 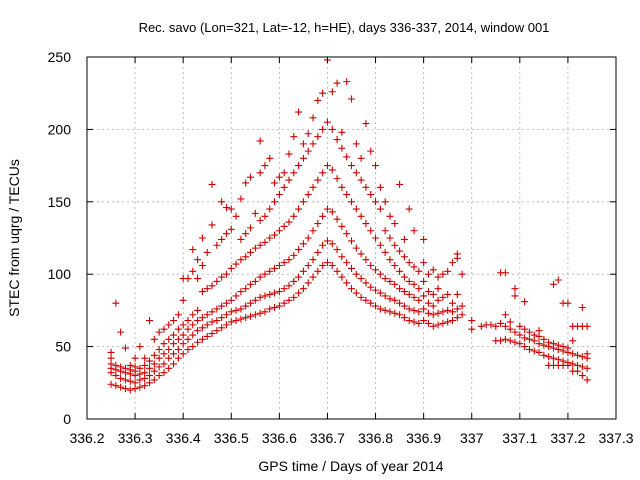 I want to click on x-tick-label: 337.3, so click(x=615, y=438).